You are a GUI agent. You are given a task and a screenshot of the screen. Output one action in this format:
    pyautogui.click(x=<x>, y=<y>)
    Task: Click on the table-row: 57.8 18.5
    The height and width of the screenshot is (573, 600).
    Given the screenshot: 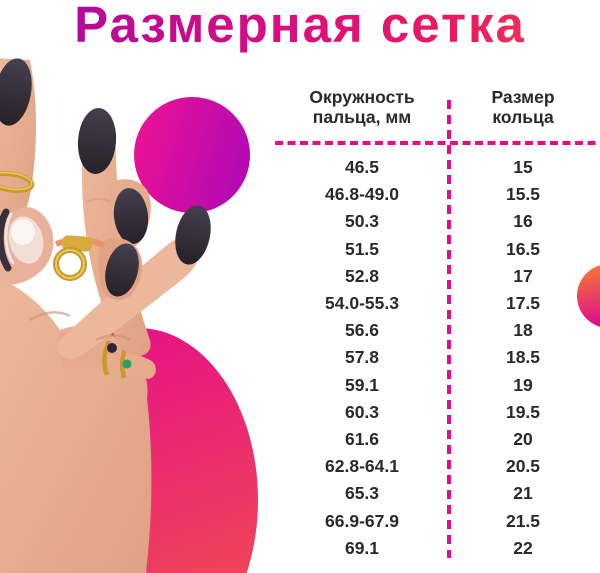 What is the action you would take?
    pyautogui.click(x=436, y=357)
    